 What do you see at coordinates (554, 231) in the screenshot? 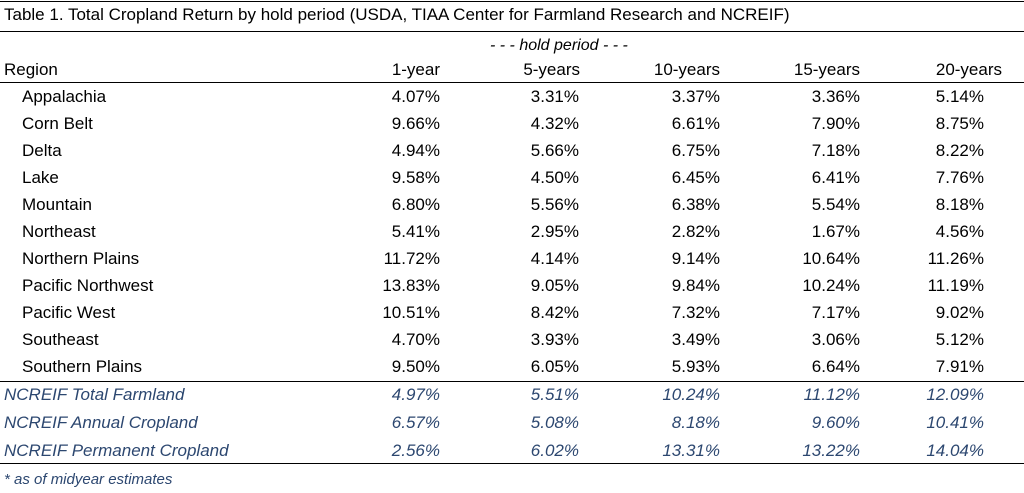
I see `cell: 2.95%` at bounding box center [554, 231].